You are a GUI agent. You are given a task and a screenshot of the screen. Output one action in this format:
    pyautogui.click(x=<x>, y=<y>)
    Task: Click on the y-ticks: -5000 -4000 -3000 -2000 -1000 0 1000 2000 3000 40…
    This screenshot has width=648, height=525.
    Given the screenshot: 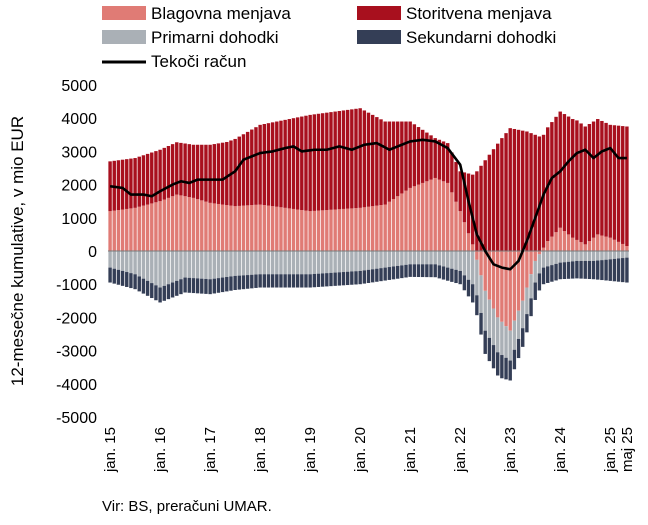 What is the action you would take?
    pyautogui.click(x=76, y=252)
    